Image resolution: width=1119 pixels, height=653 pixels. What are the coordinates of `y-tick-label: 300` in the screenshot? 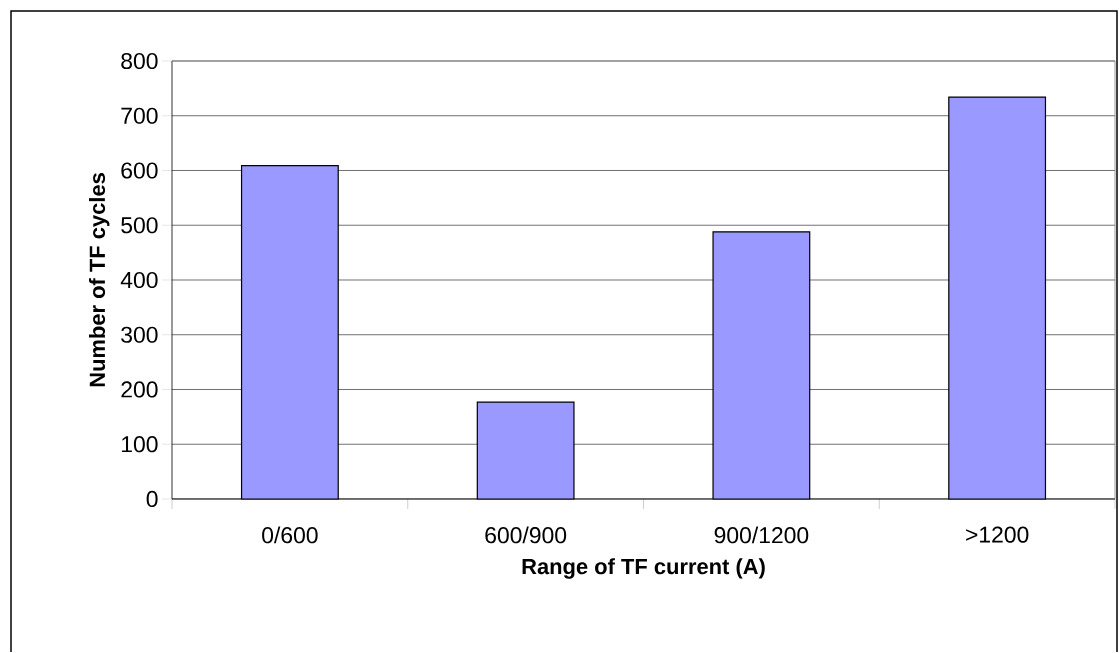 It's located at (139, 334).